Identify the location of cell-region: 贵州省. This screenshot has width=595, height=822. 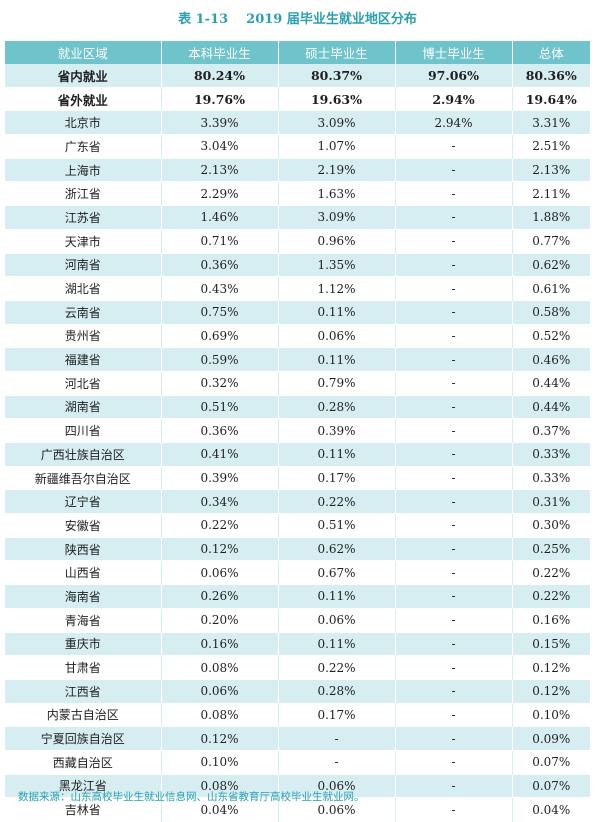
(83, 336).